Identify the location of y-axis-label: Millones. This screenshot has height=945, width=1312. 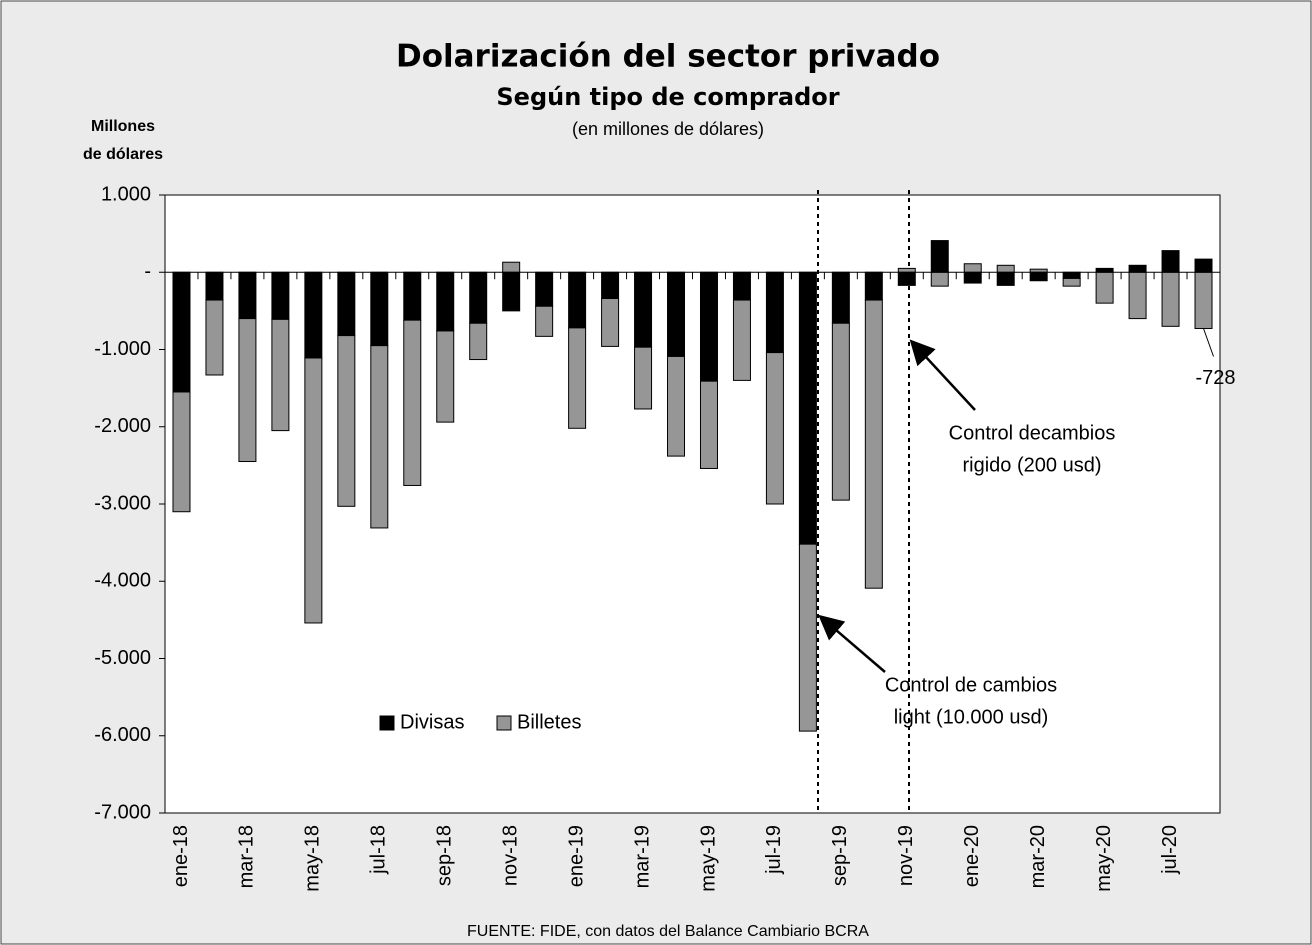
(123, 126).